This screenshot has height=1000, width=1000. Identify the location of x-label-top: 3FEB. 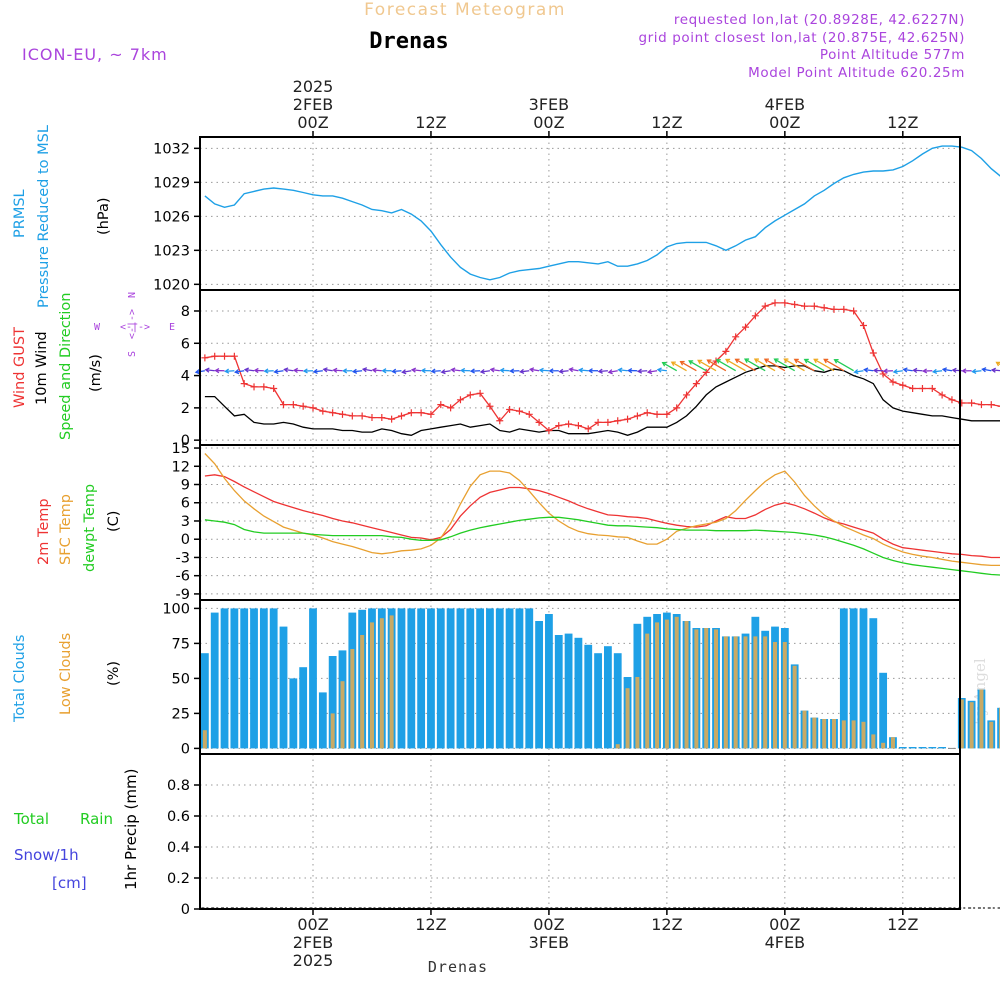
(549, 104).